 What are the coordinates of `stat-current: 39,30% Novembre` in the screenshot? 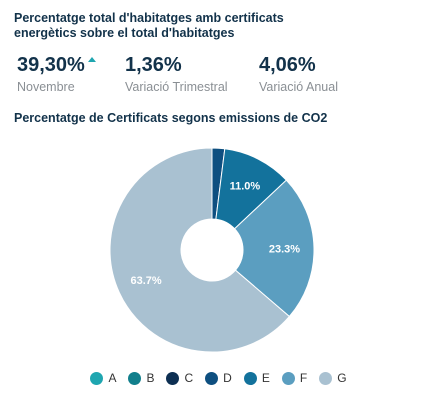 It's located at (56, 73).